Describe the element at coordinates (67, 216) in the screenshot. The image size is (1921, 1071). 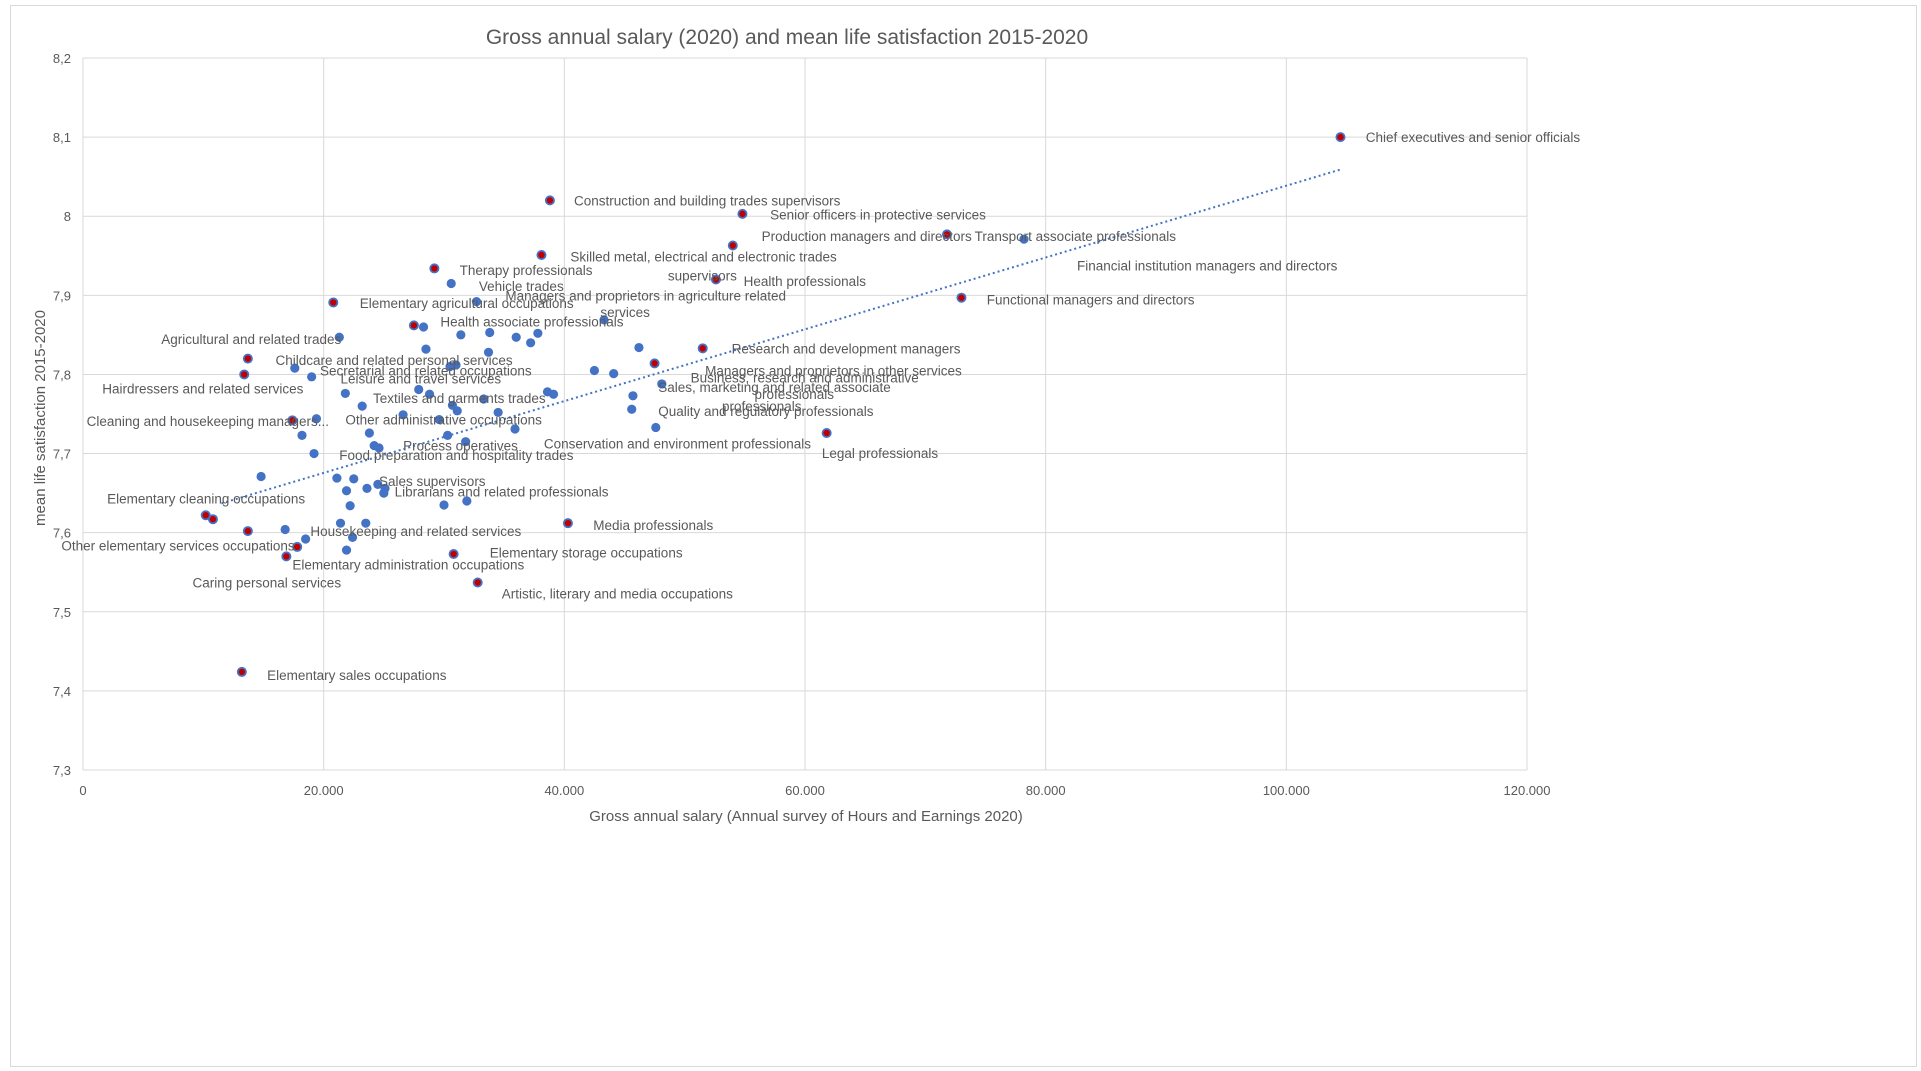
I see `y-tick-label: 8` at that location.